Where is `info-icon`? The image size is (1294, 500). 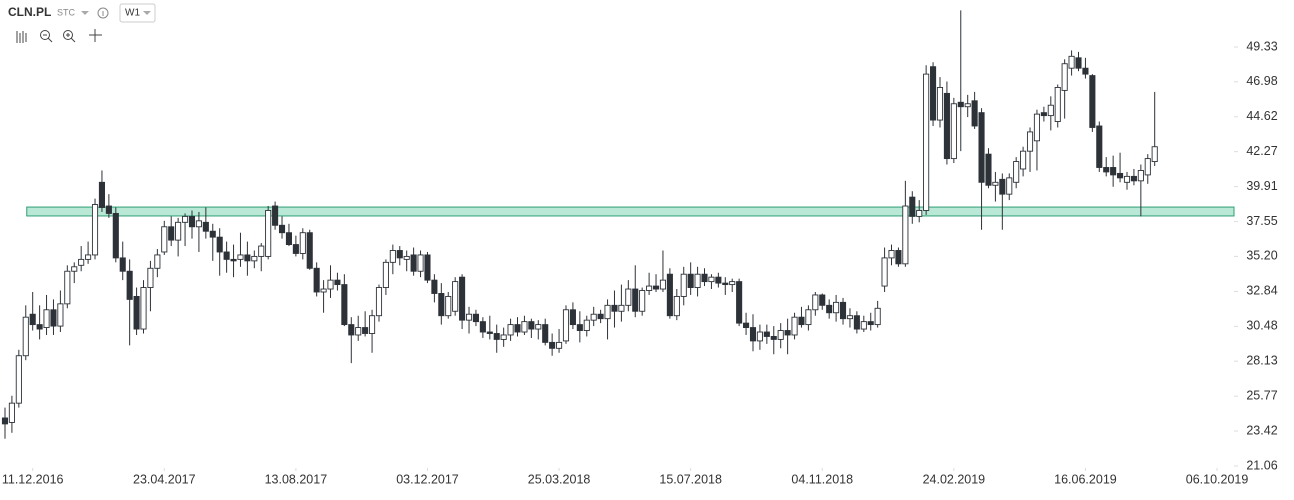 info-icon is located at coordinates (103, 13).